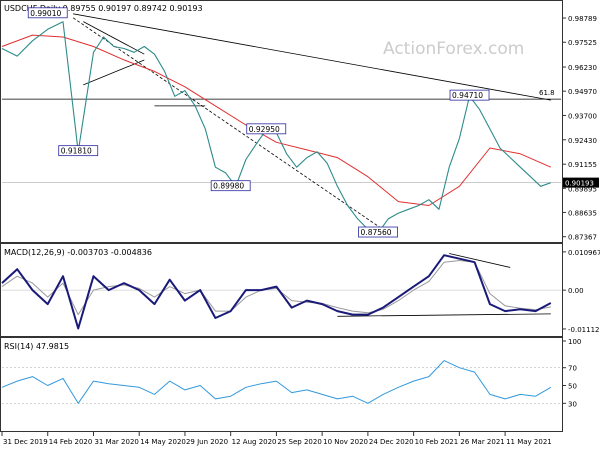 This screenshot has height=454, width=600. What do you see at coordinates (576, 291) in the screenshot?
I see `macd-y-tick-label-1: 0.00` at bounding box center [576, 291].